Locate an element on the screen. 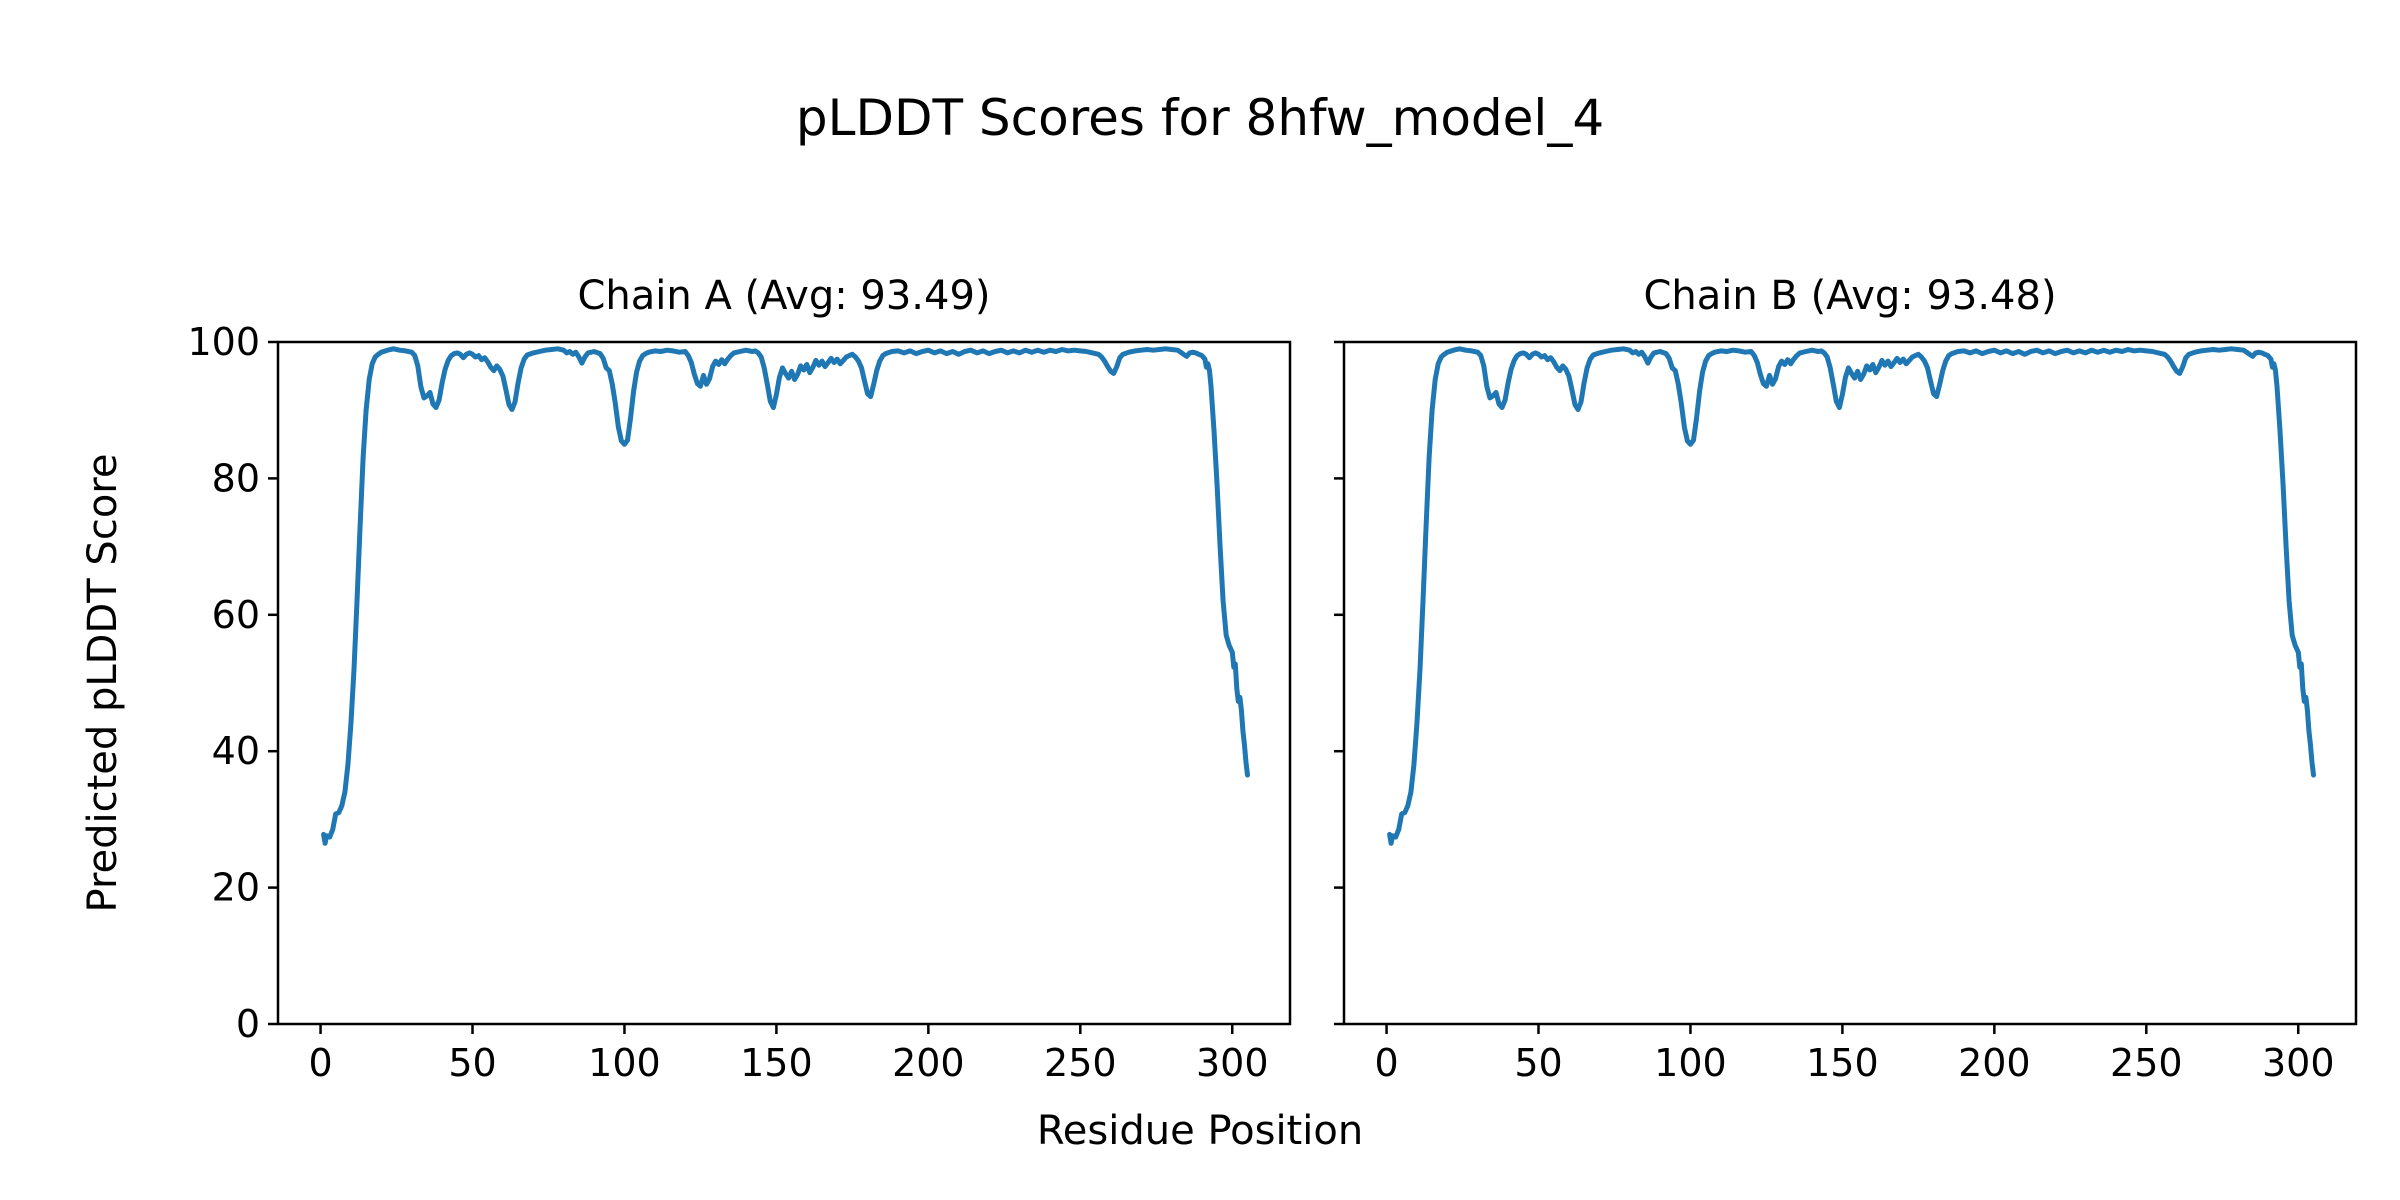 The image size is (2400, 1200). figure-title: pLDDT Scores for 8hfw_model_4 is located at coordinates (1200, 118).